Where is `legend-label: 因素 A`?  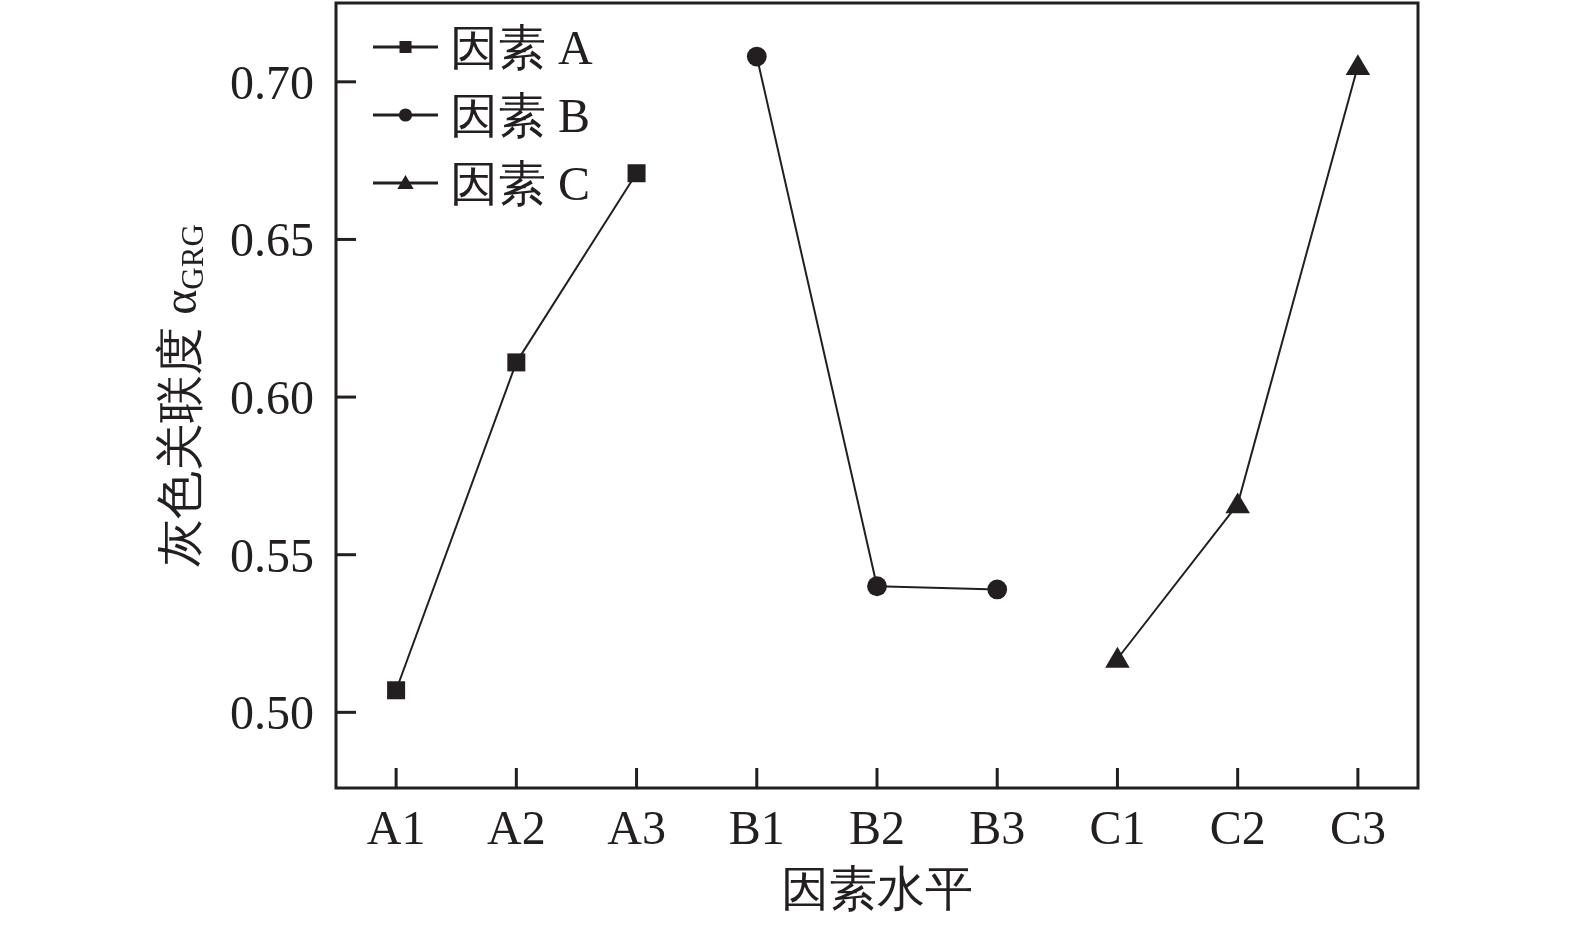 legend-label: 因素 A is located at coordinates (521, 47).